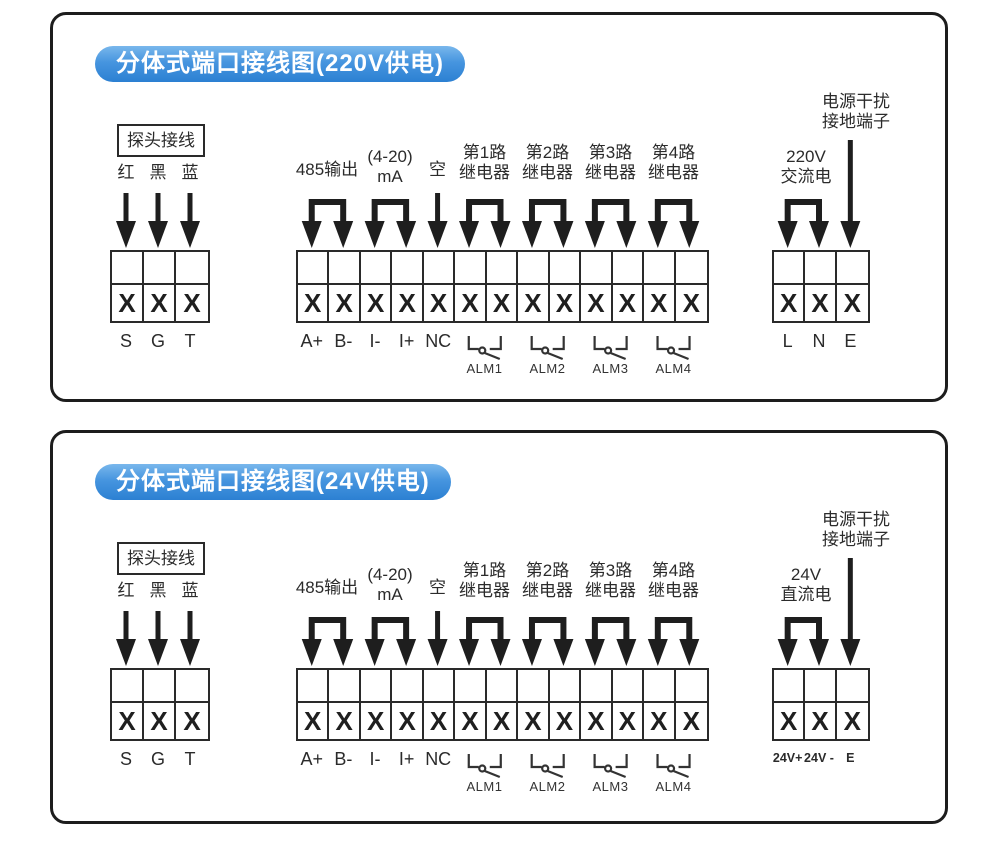 The image size is (1000, 866). What do you see at coordinates (312, 341) in the screenshot?
I see `main-terminal-label: A+` at bounding box center [312, 341].